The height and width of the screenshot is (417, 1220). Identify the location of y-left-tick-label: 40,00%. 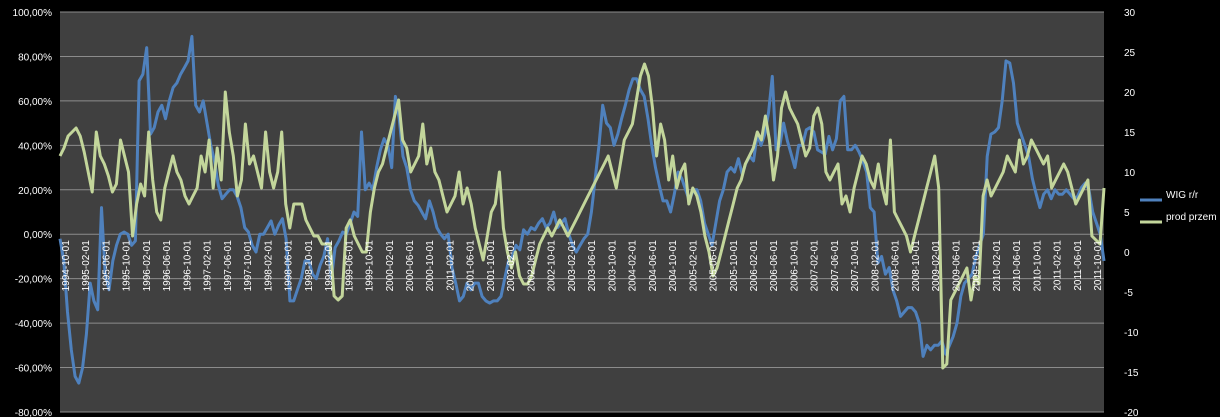
(35, 146).